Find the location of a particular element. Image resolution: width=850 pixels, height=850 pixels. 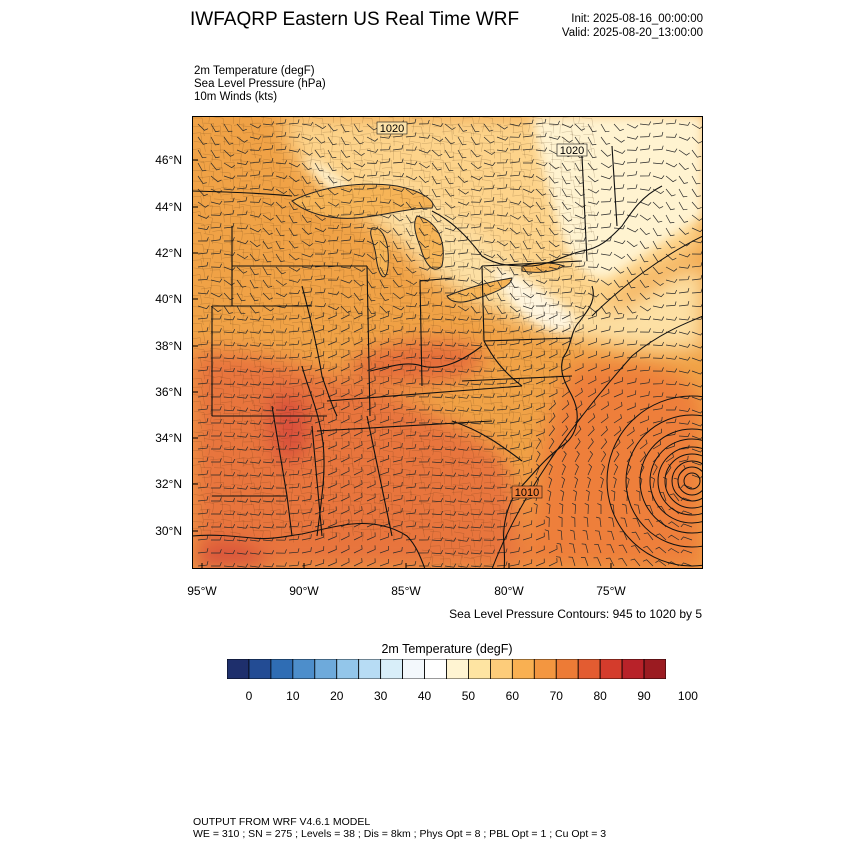

temperature-field-cool-ne is located at coordinates (617, 197).